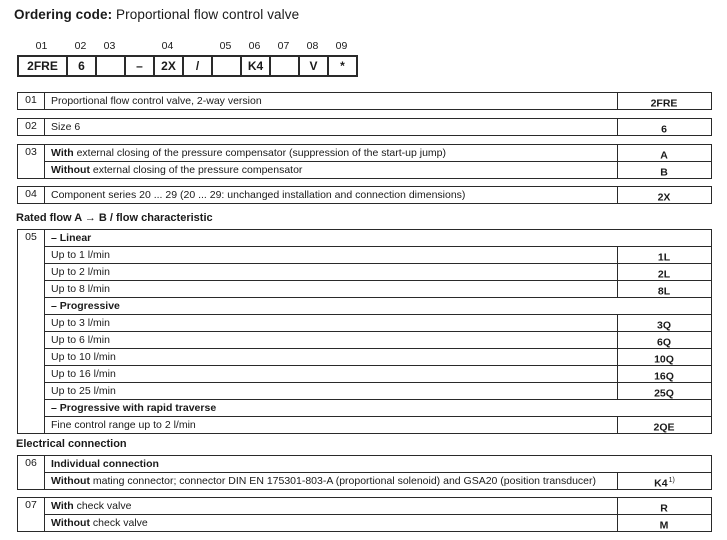 This screenshot has width=727, height=540. I want to click on page-title-label: Ordering code:, so click(63, 14).